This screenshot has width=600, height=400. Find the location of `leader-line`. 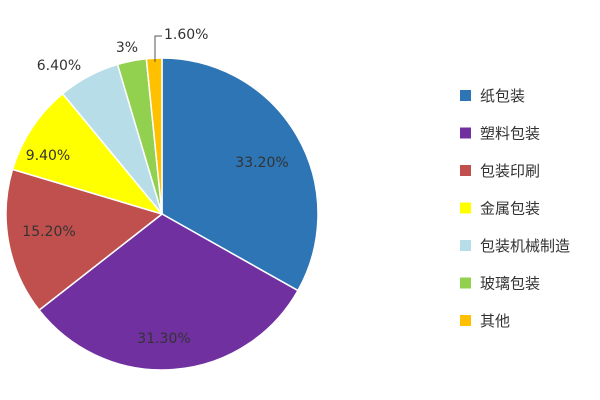

leader-line is located at coordinates (158, 48).